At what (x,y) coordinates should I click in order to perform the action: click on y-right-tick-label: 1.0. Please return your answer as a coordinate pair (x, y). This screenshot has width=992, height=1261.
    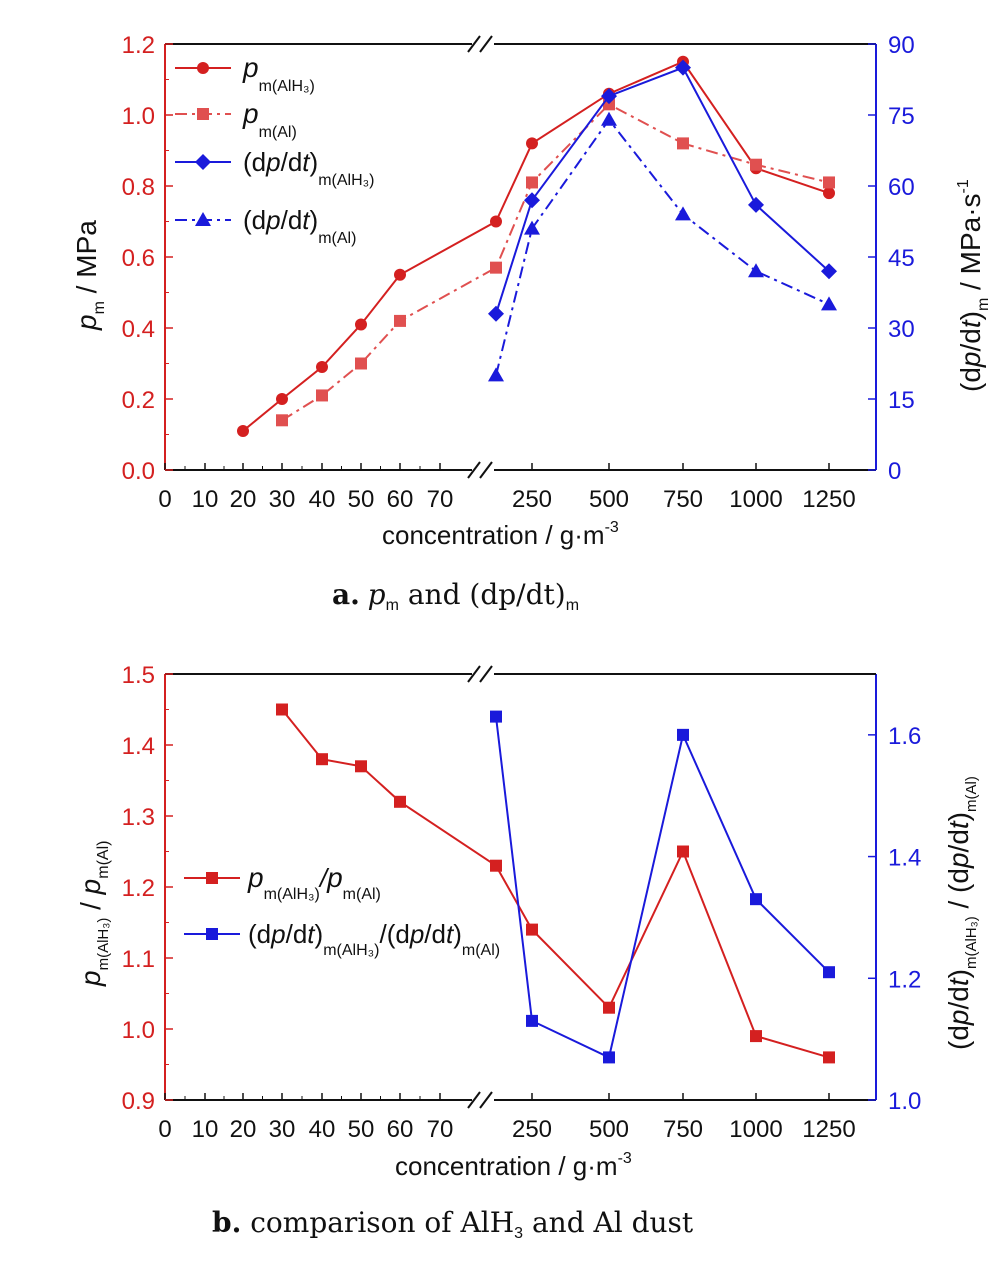
    Looking at the image, I should click on (904, 1101).